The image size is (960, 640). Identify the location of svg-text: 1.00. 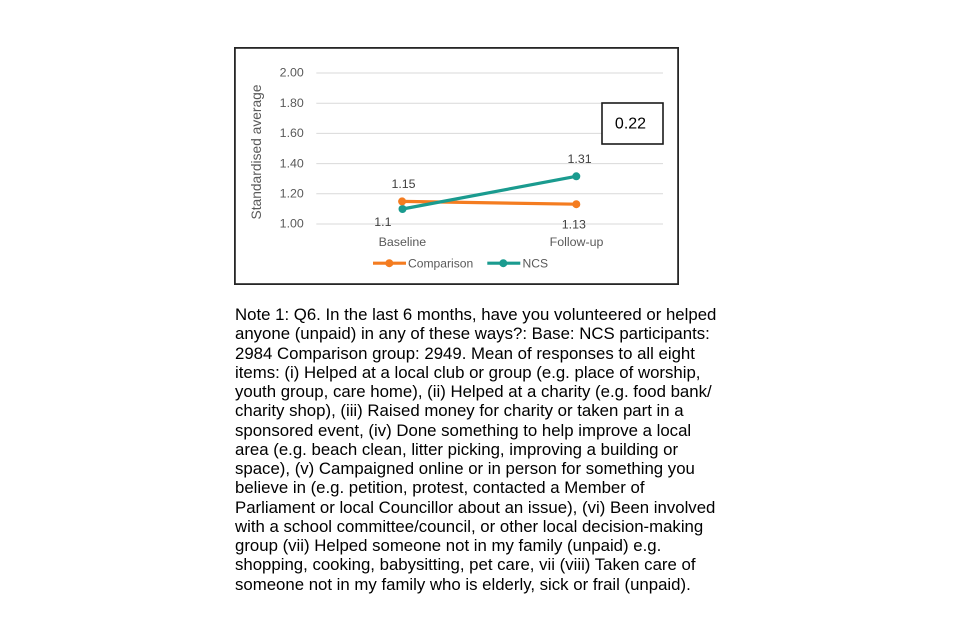
(292, 224).